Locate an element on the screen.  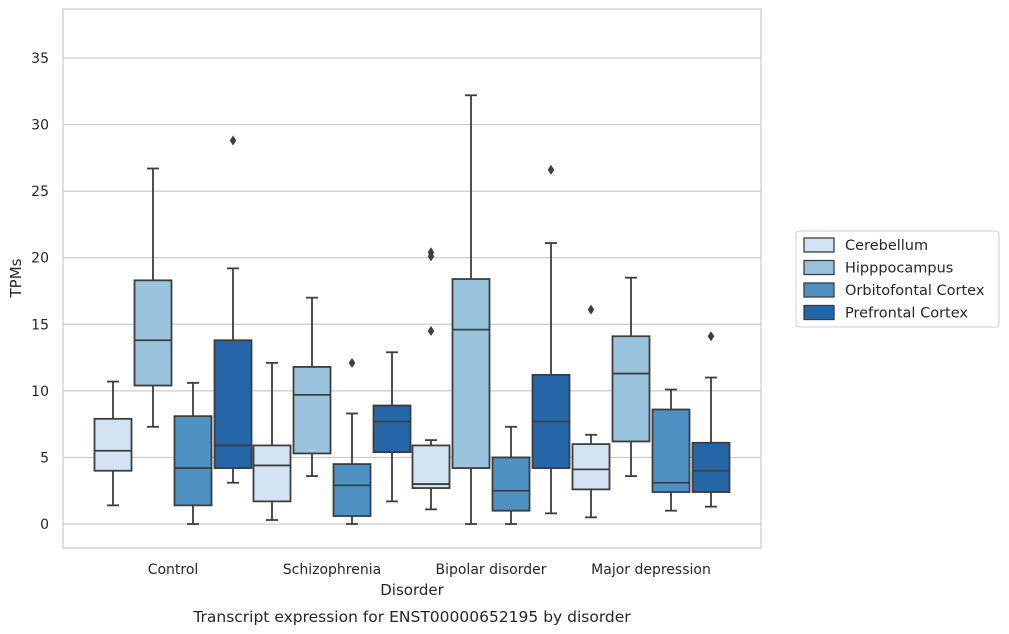
y-tick-label: 20 is located at coordinates (40, 259).